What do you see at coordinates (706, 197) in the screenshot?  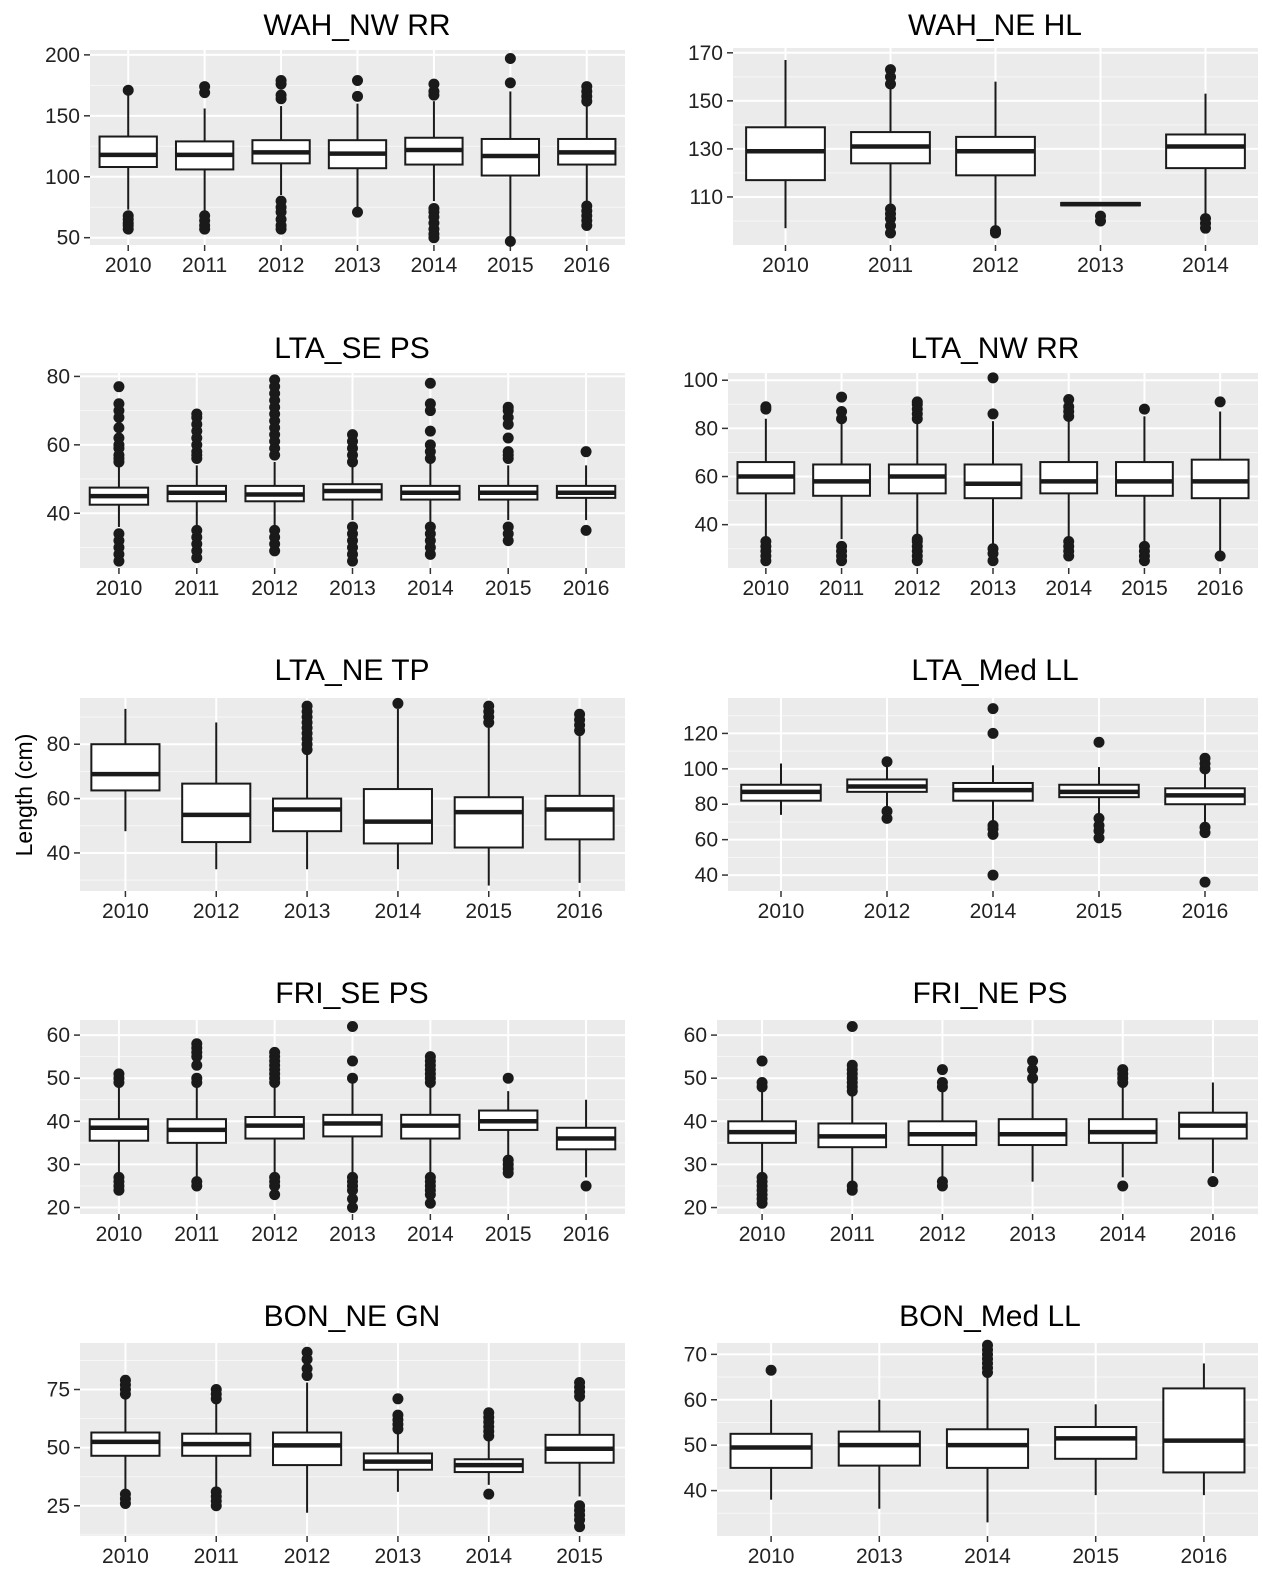 I see `y-tick-label: 110` at bounding box center [706, 197].